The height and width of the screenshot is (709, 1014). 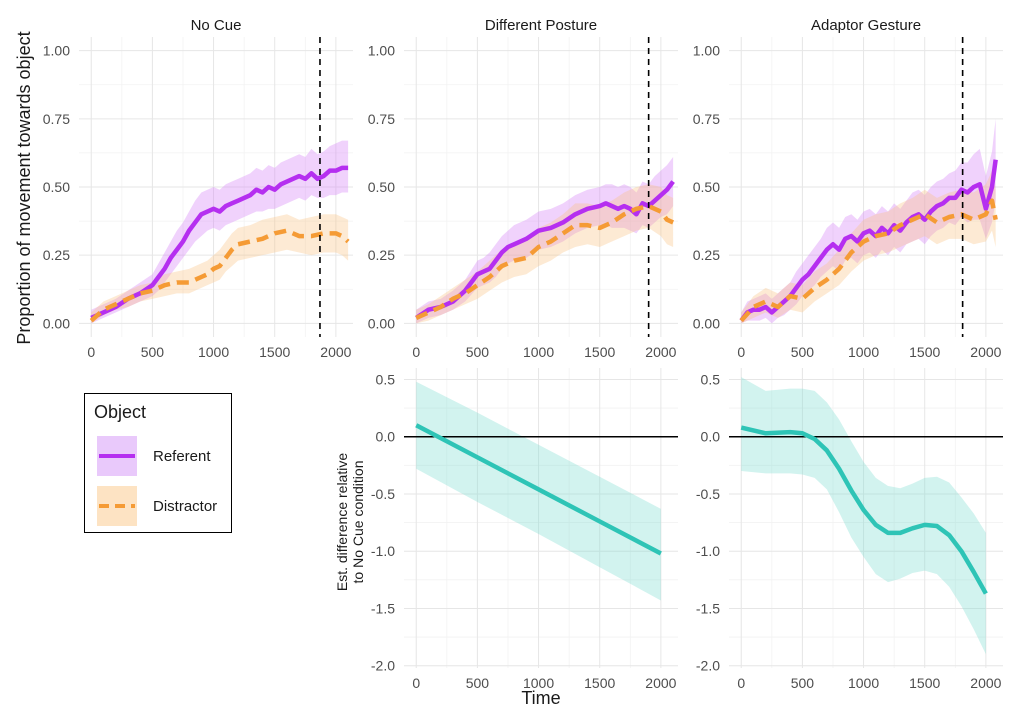 I want to click on panel-3: 0 500 1000 1500 2000 -2.0 -1.5 -1.0 -0.5 0.0 0.5, so click(x=524, y=529).